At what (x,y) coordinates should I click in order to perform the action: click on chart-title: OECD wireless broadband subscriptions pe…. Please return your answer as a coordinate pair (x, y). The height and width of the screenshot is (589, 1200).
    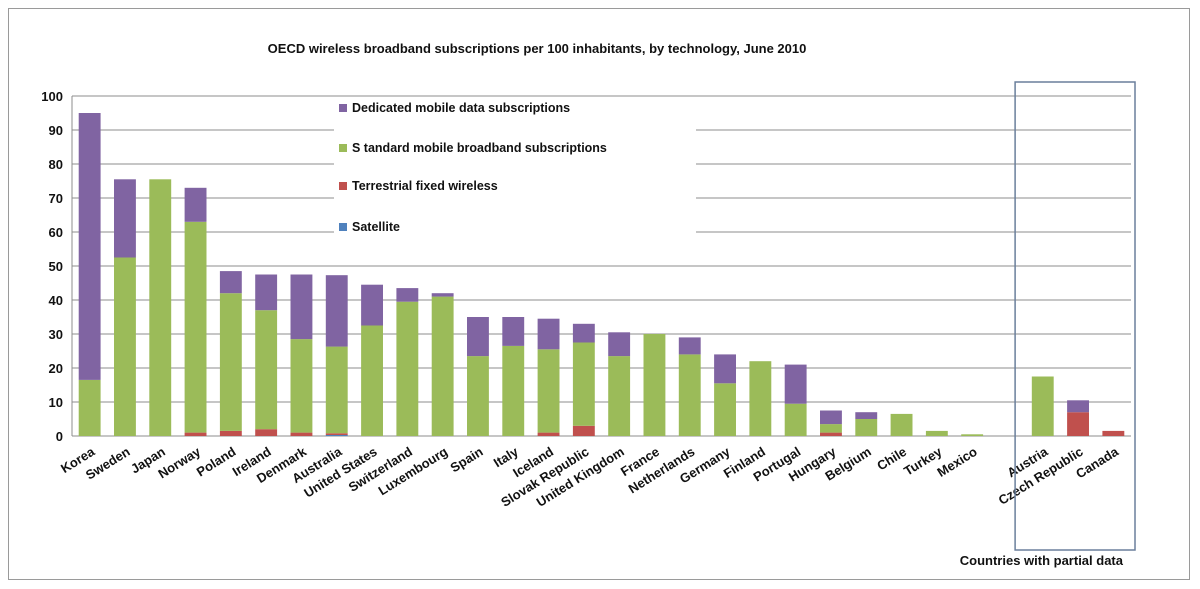
    Looking at the image, I should click on (537, 48).